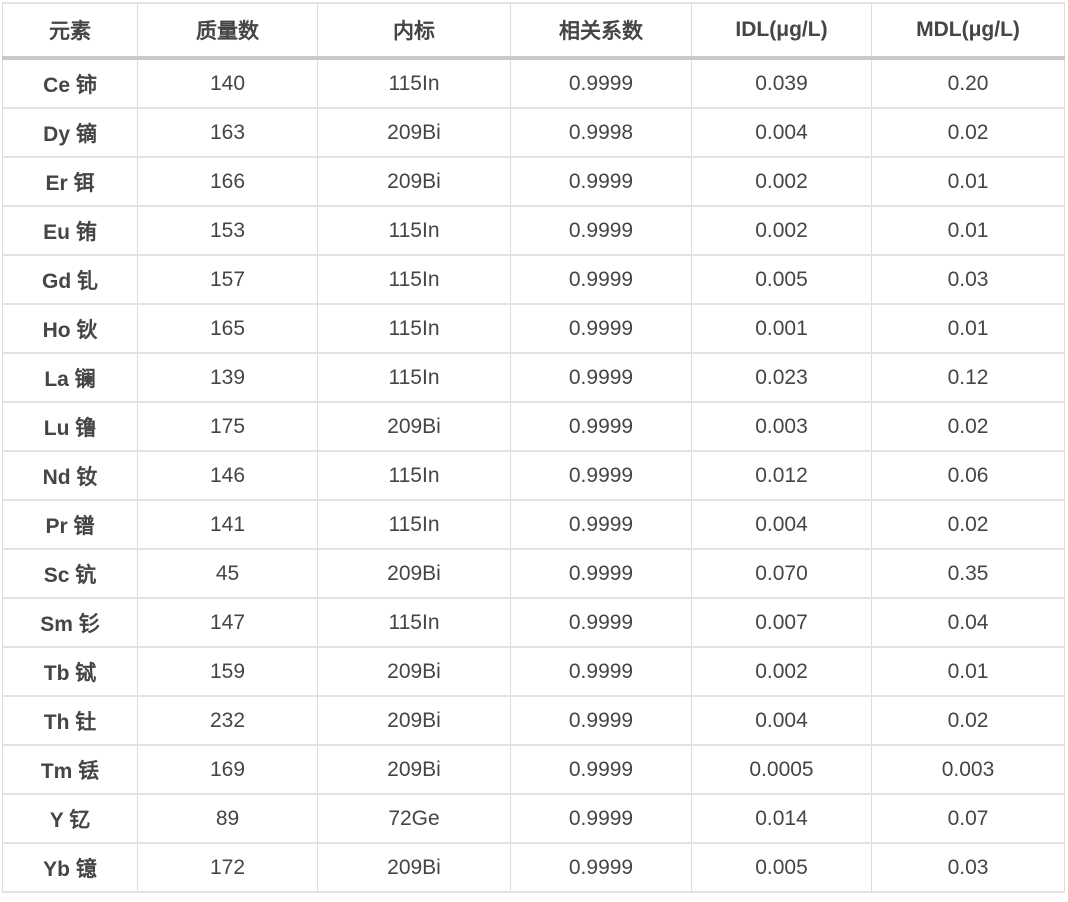  Describe the element at coordinates (227, 231) in the screenshot. I see `mass-number-cell: 153` at that location.